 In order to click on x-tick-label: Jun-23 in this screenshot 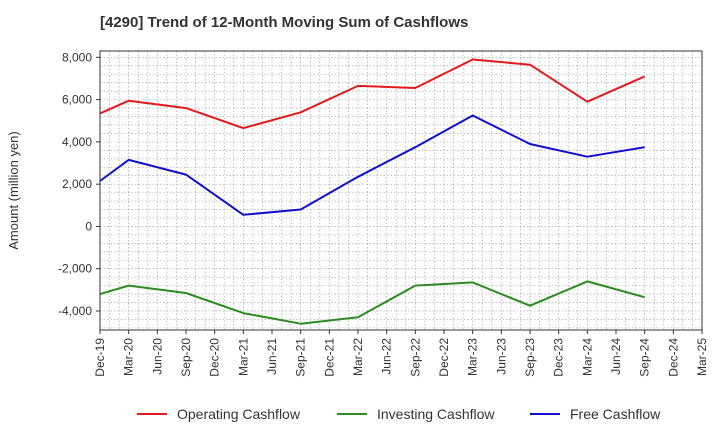, I will do `click(501, 356)`.